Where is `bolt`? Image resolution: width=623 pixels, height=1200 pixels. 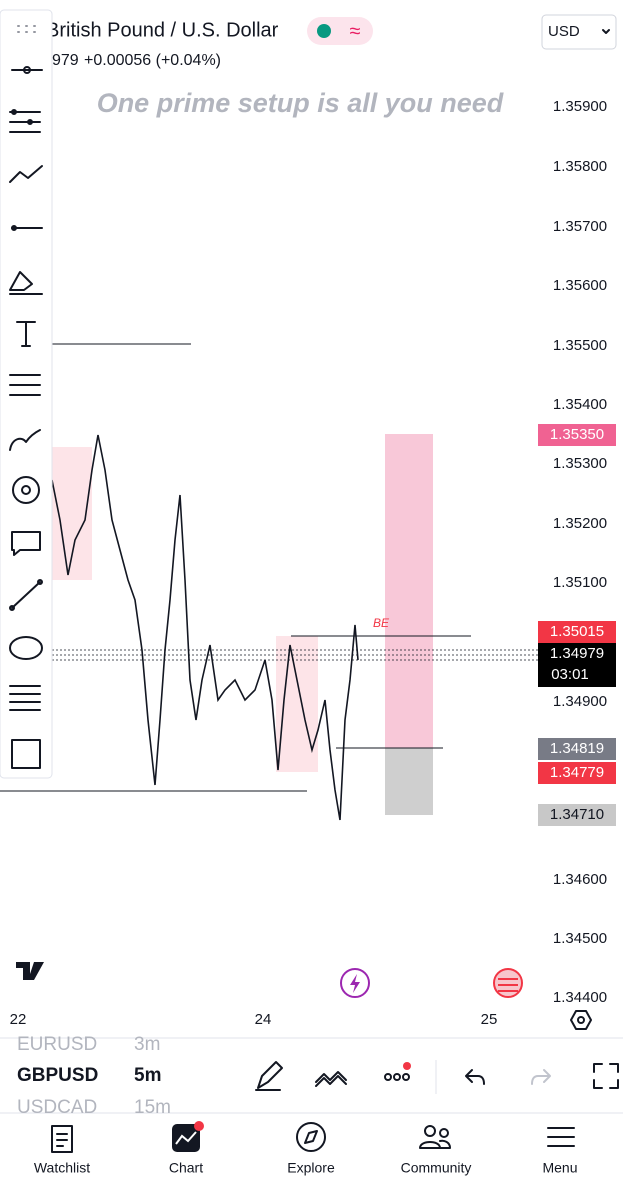 bolt is located at coordinates (355, 983).